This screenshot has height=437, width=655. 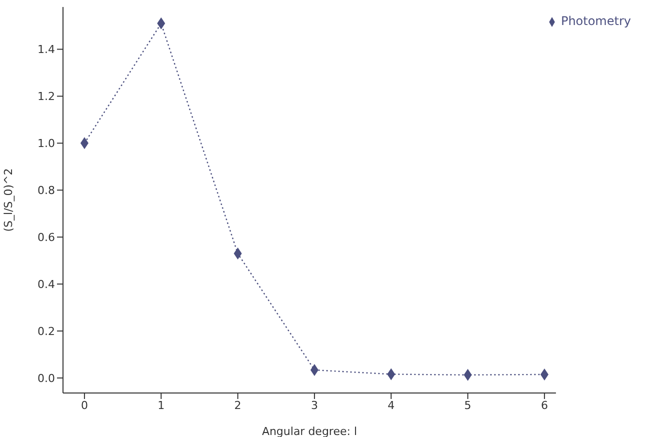 I want to click on x-tick-label: 1, so click(x=161, y=405).